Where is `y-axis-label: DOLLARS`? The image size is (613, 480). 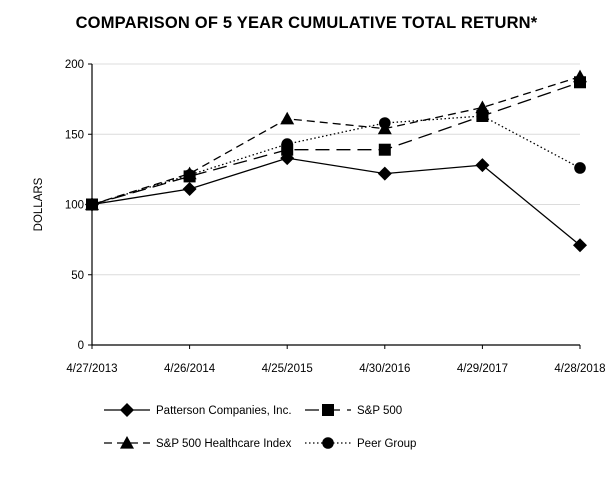
y-axis-label: DOLLARS is located at coordinates (39, 204).